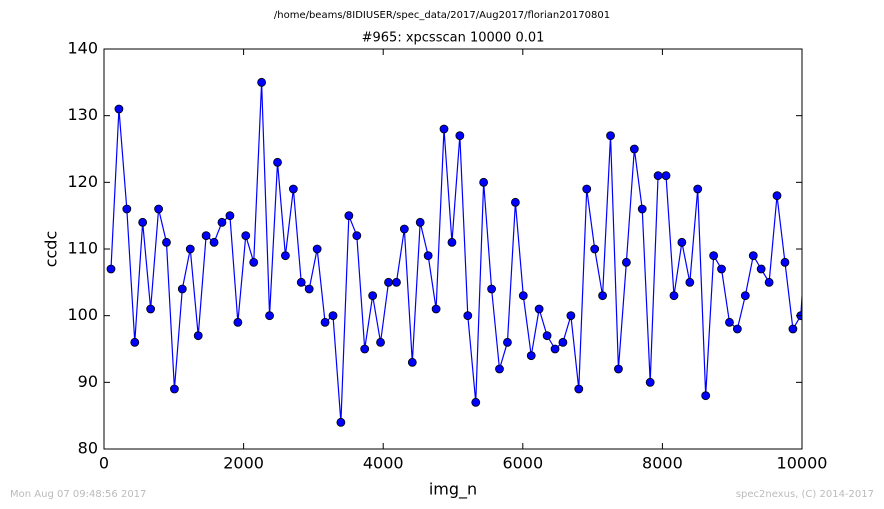 This screenshot has width=884, height=509. I want to click on y-tick-label: 120, so click(82, 181).